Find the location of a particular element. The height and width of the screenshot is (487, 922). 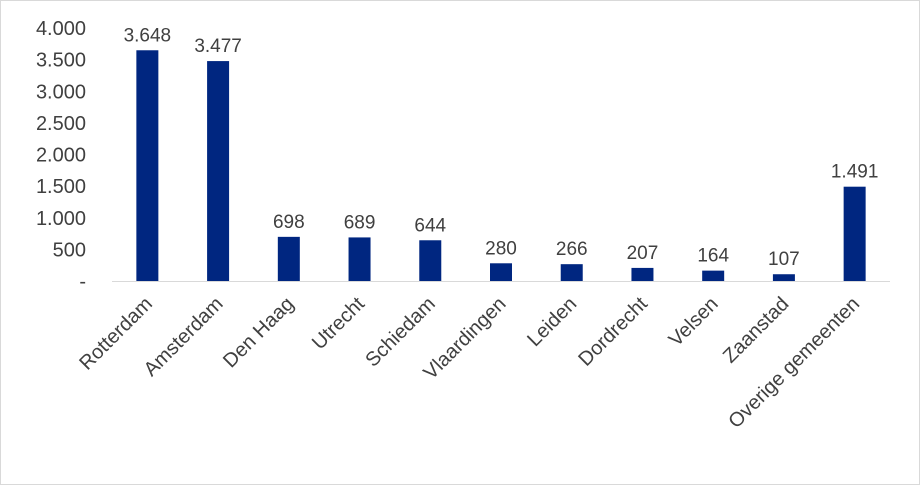

data-label: 107 is located at coordinates (784, 259).